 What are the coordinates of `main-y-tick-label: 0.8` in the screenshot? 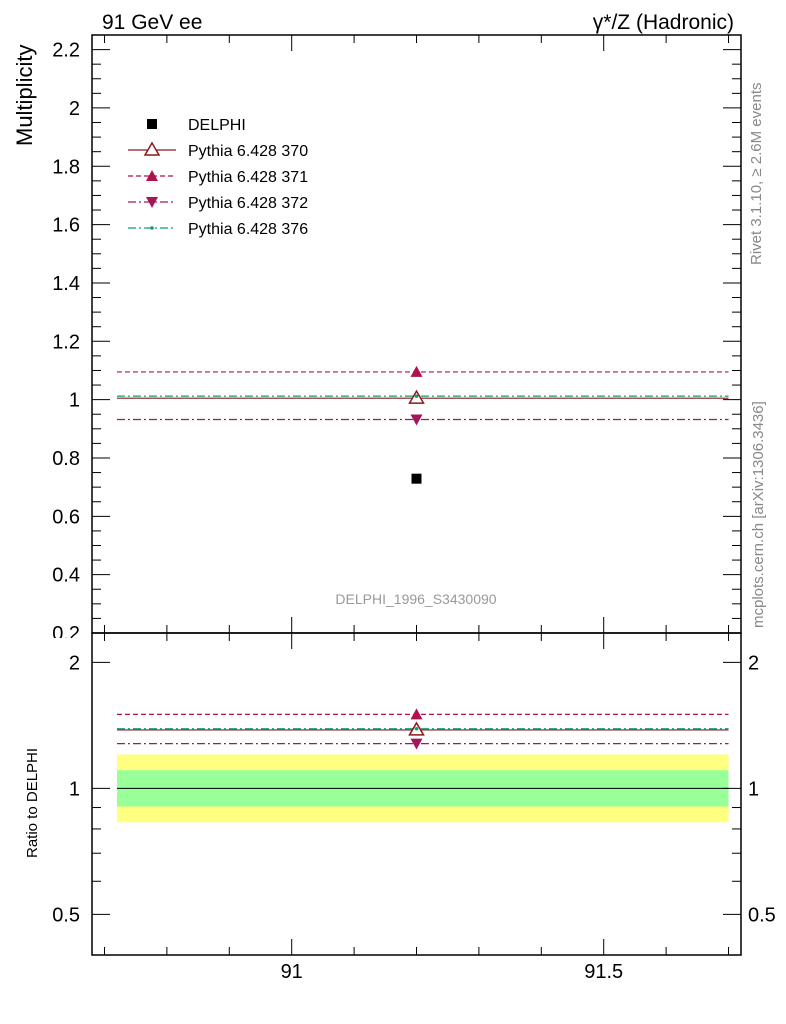 It's located at (66, 459).